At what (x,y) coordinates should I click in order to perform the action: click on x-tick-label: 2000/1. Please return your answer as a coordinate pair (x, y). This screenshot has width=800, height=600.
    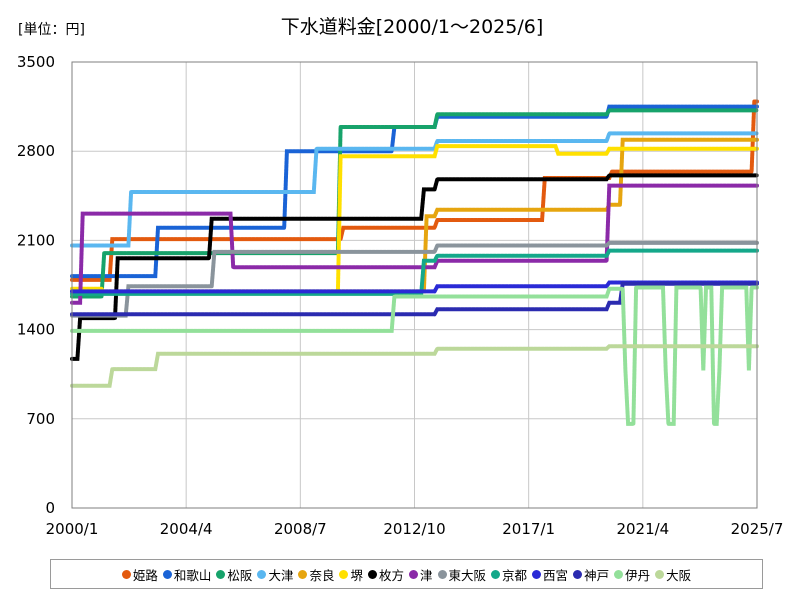
    Looking at the image, I should click on (72, 529).